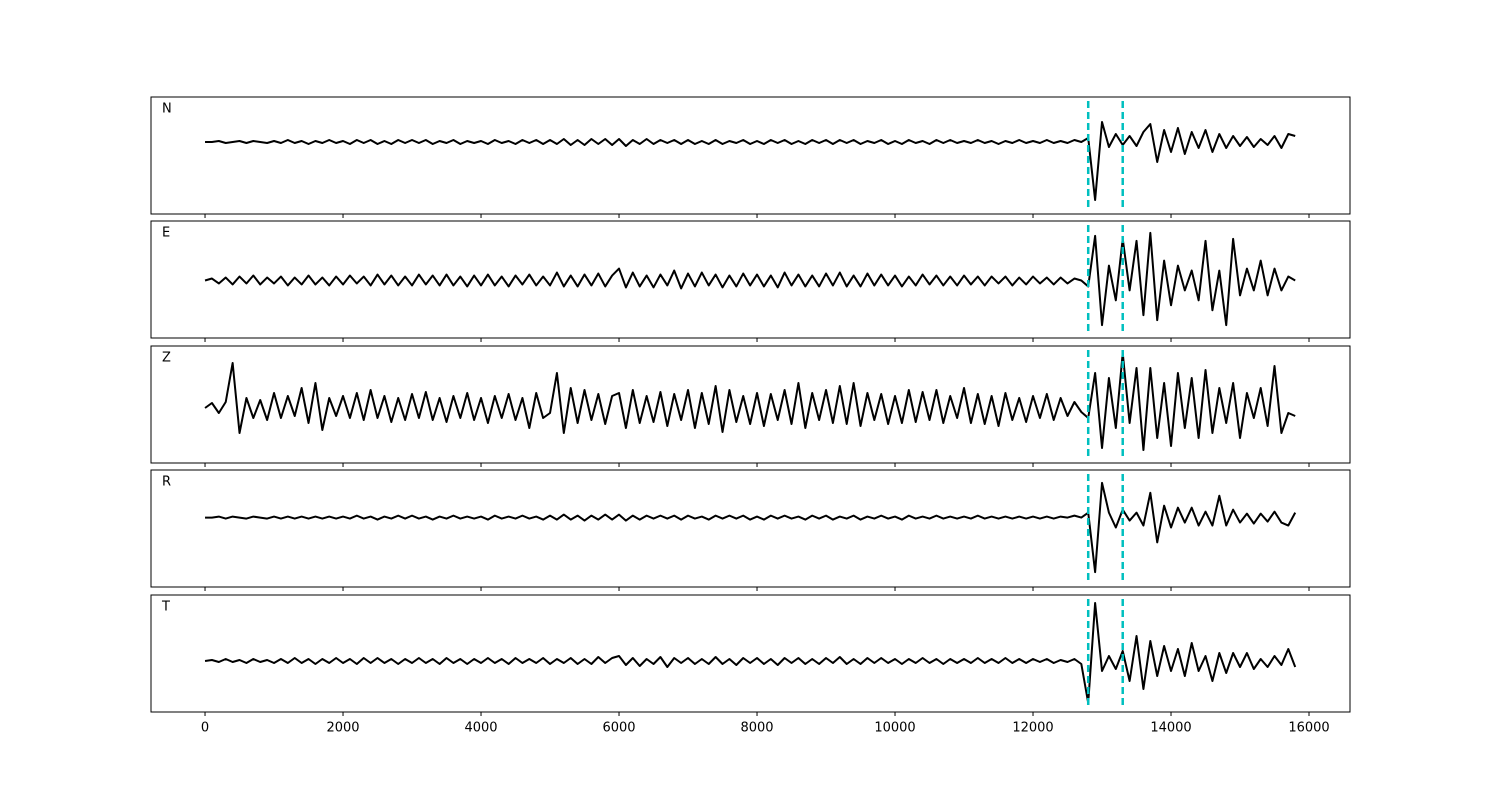  What do you see at coordinates (480, 728) in the screenshot?
I see `x-tick-label: 4000` at bounding box center [480, 728].